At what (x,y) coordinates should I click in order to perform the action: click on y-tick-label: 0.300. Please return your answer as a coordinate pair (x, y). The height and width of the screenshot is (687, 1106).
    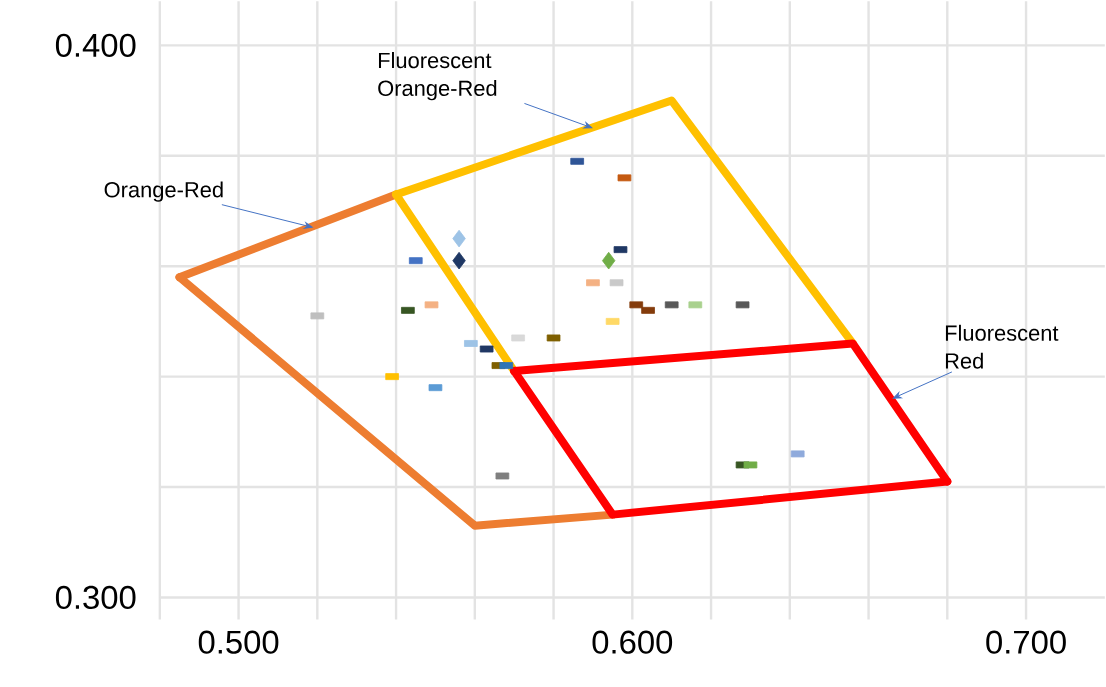
    Looking at the image, I should click on (95, 597).